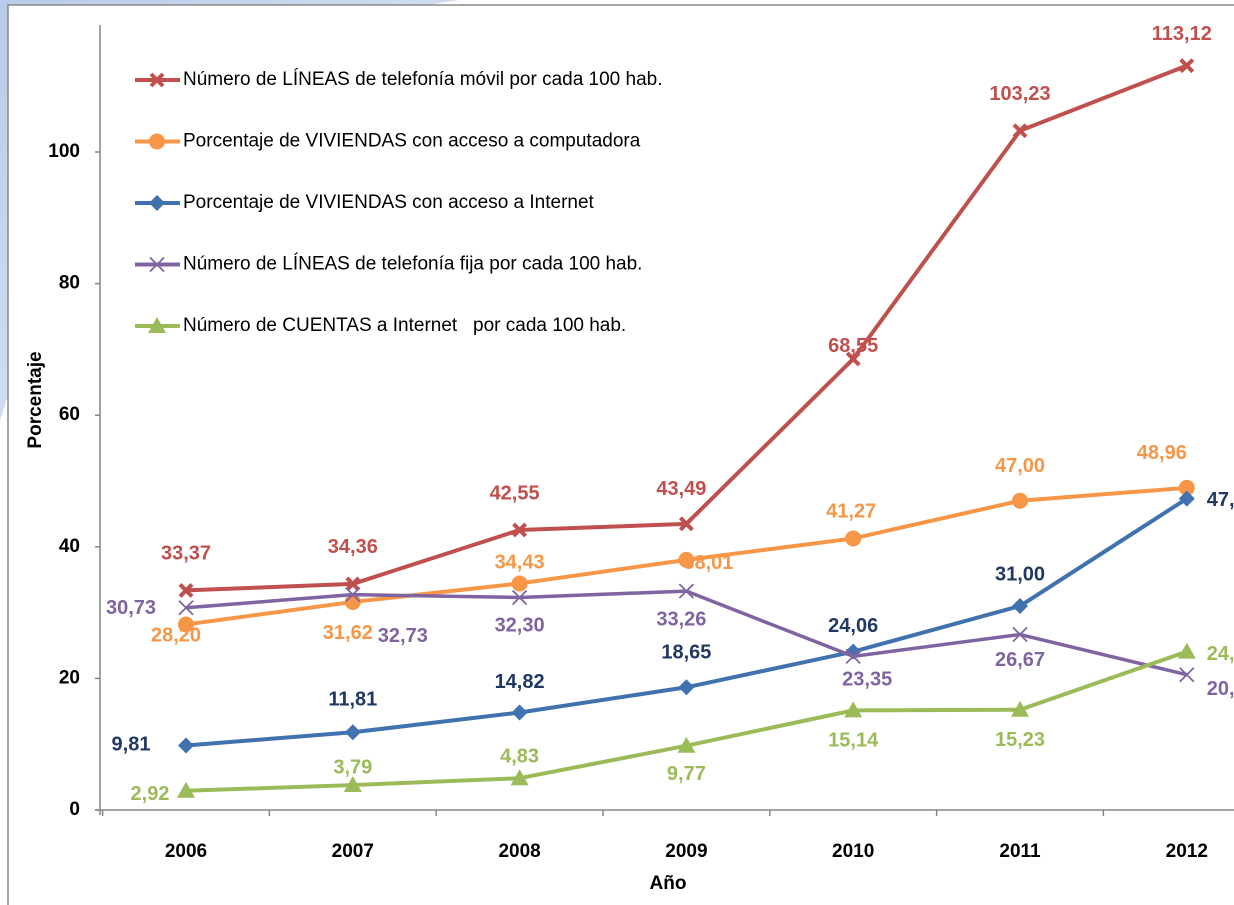 This screenshot has width=1234, height=905. What do you see at coordinates (867, 680) in the screenshot?
I see `data-label: 23,35` at bounding box center [867, 680].